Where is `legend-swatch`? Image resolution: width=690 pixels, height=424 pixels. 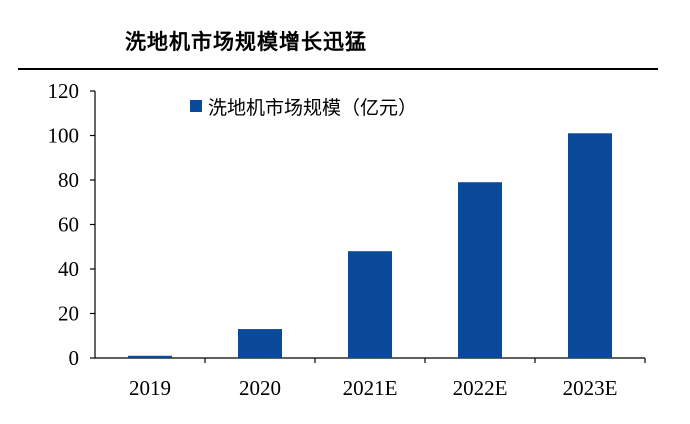 legend-swatch is located at coordinates (196, 106).